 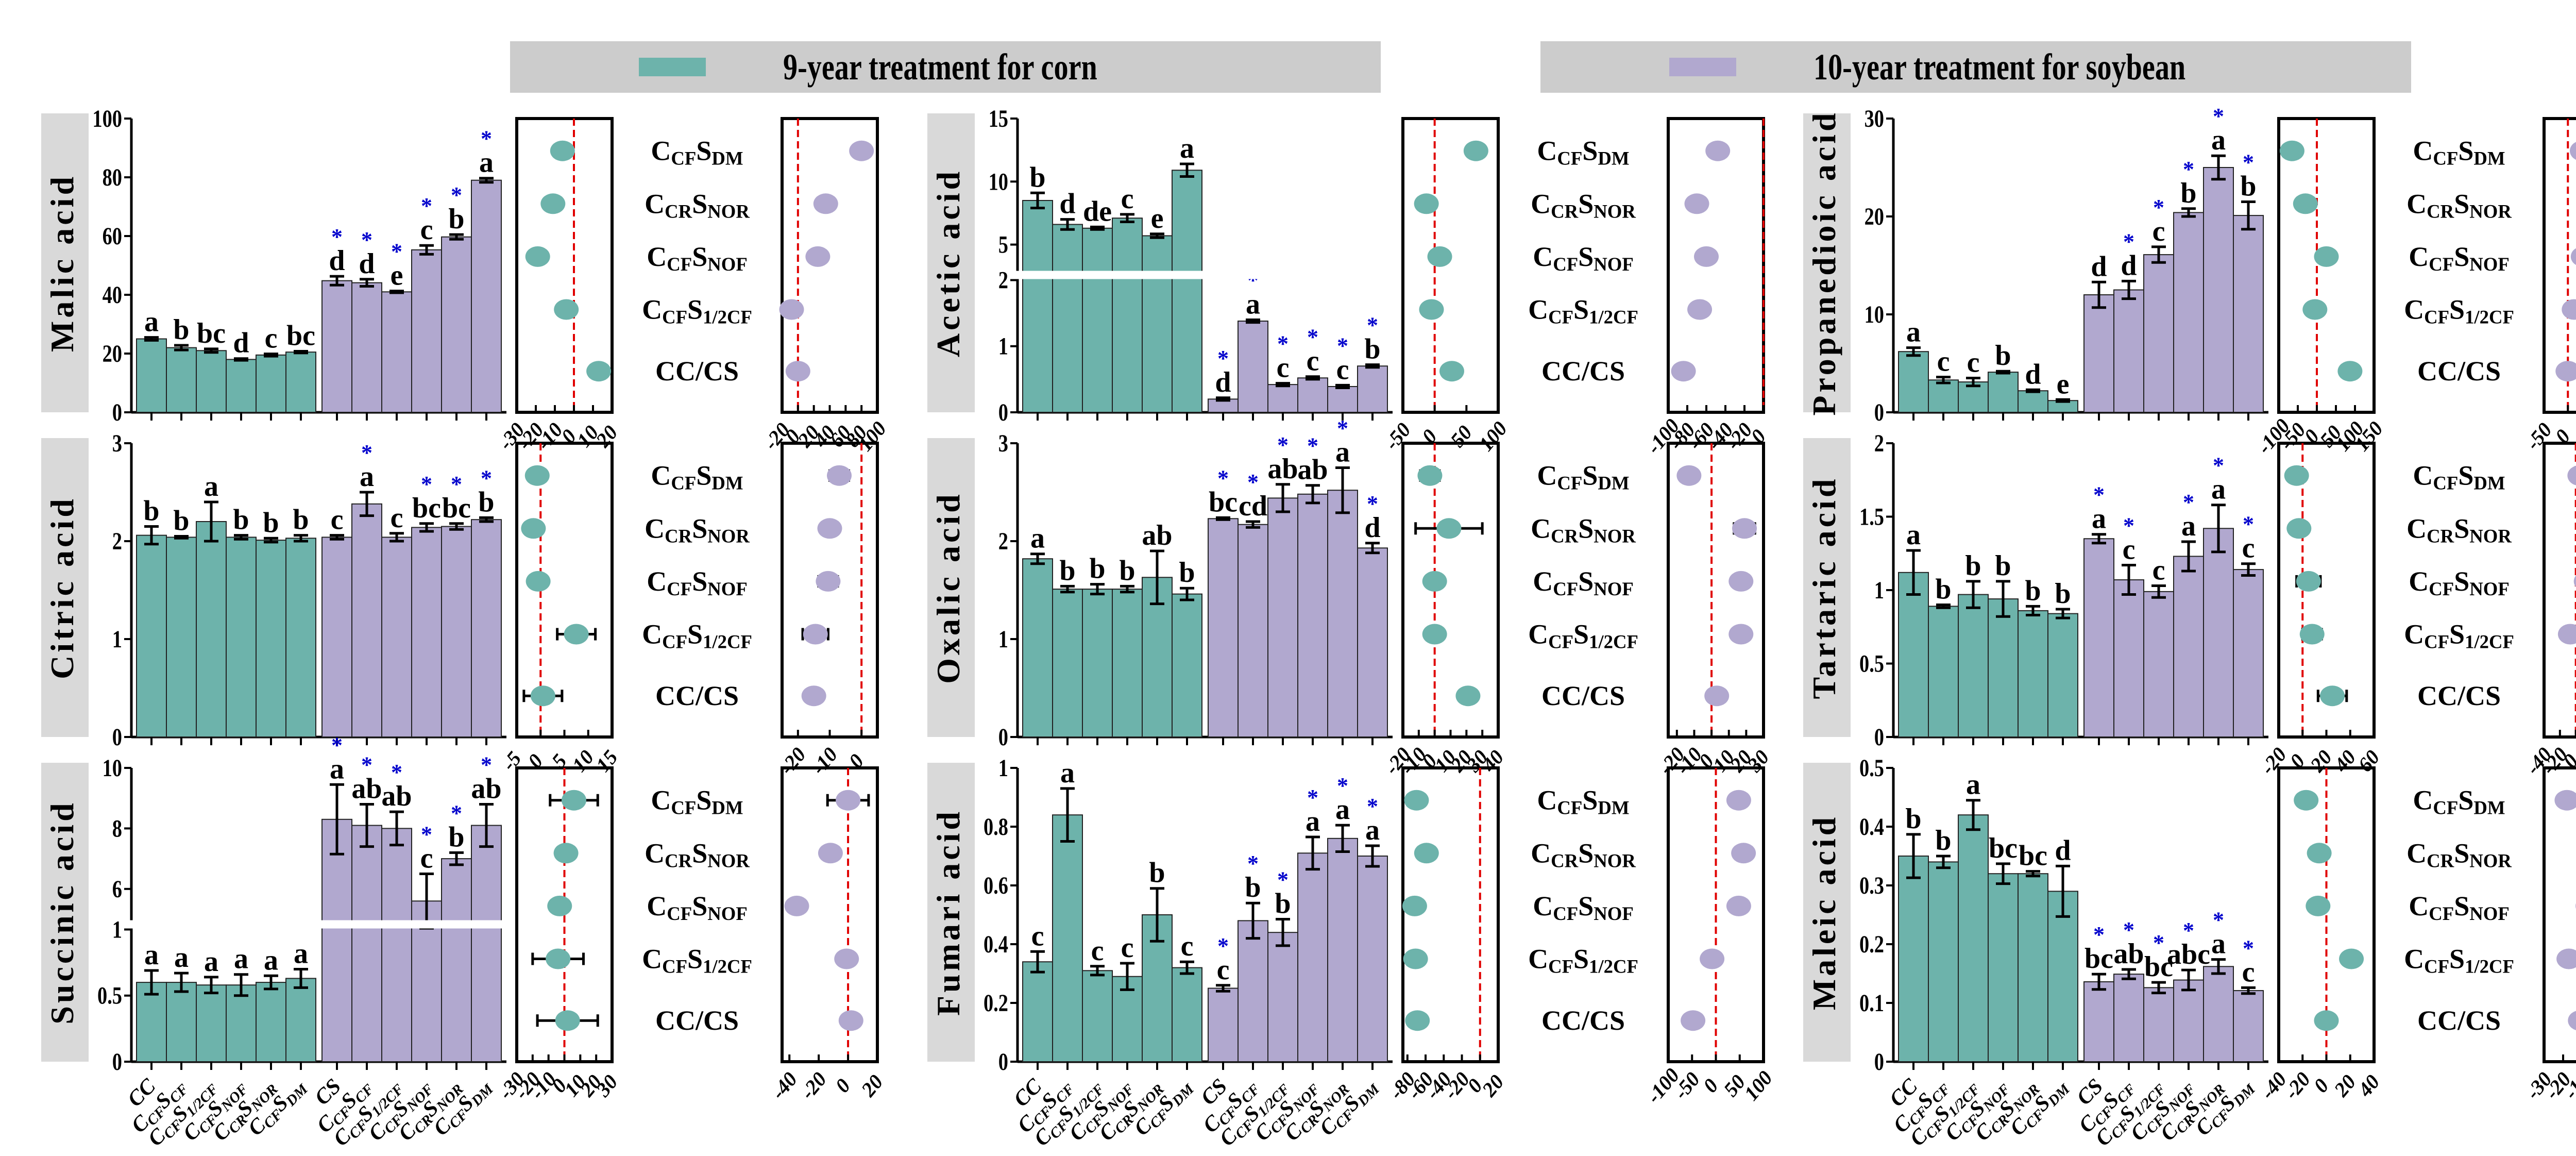 I want to click on y-tick-label: 60, so click(x=112, y=236).